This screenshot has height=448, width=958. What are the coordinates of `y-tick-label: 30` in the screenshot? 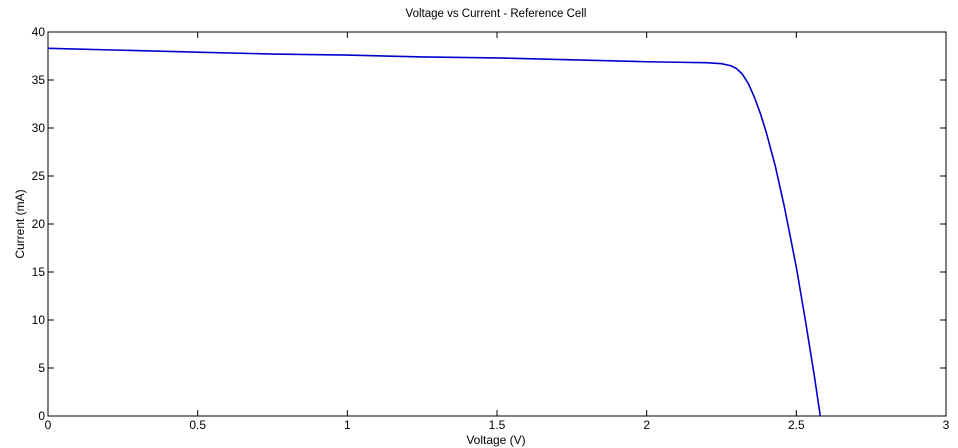 It's located at (39, 128).